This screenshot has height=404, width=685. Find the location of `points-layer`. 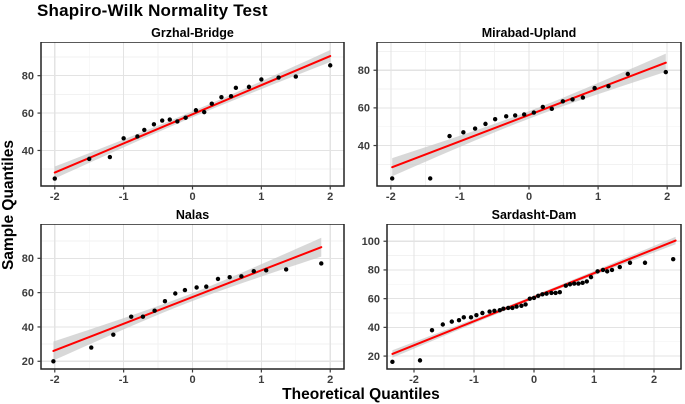

points-layer is located at coordinates (187, 312).